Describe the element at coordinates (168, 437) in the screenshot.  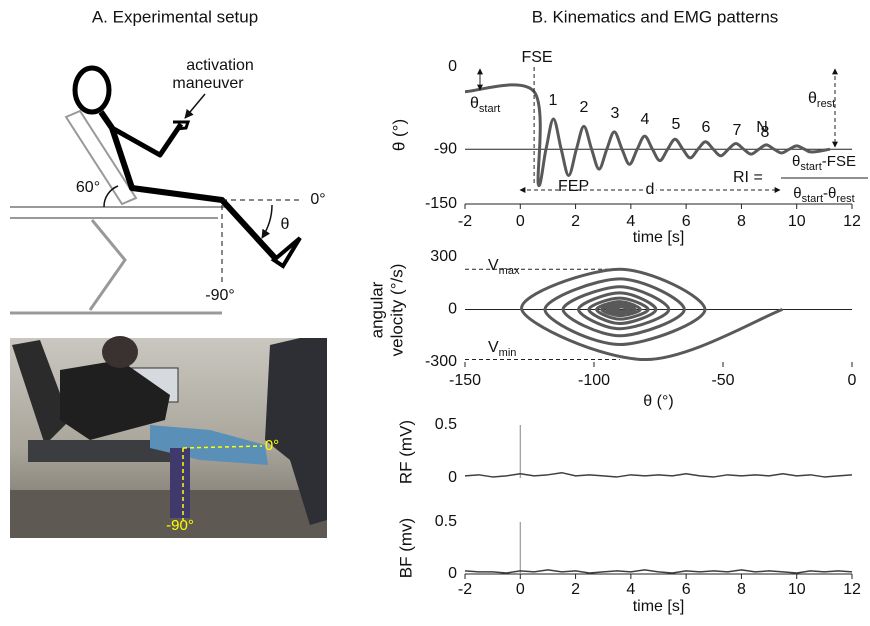
I see `photo: 0° -90°` at that location.